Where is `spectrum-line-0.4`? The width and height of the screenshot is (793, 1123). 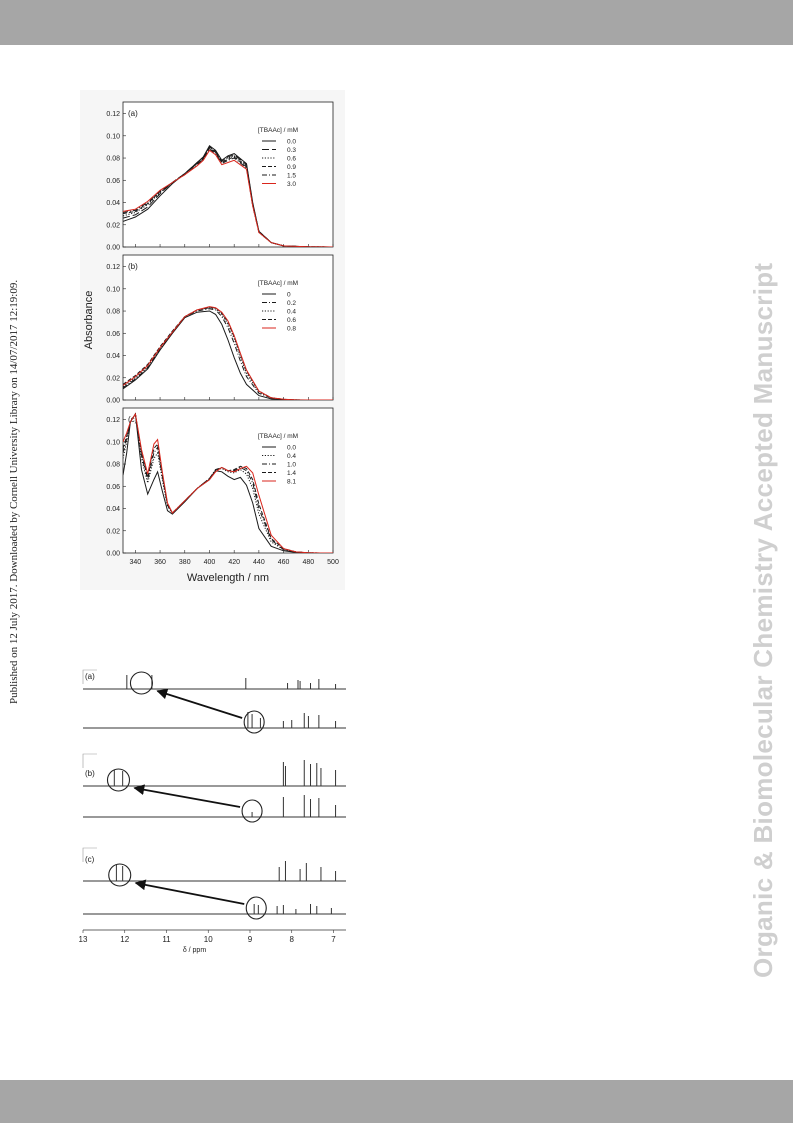 spectrum-line-0.4 is located at coordinates (228, 482).